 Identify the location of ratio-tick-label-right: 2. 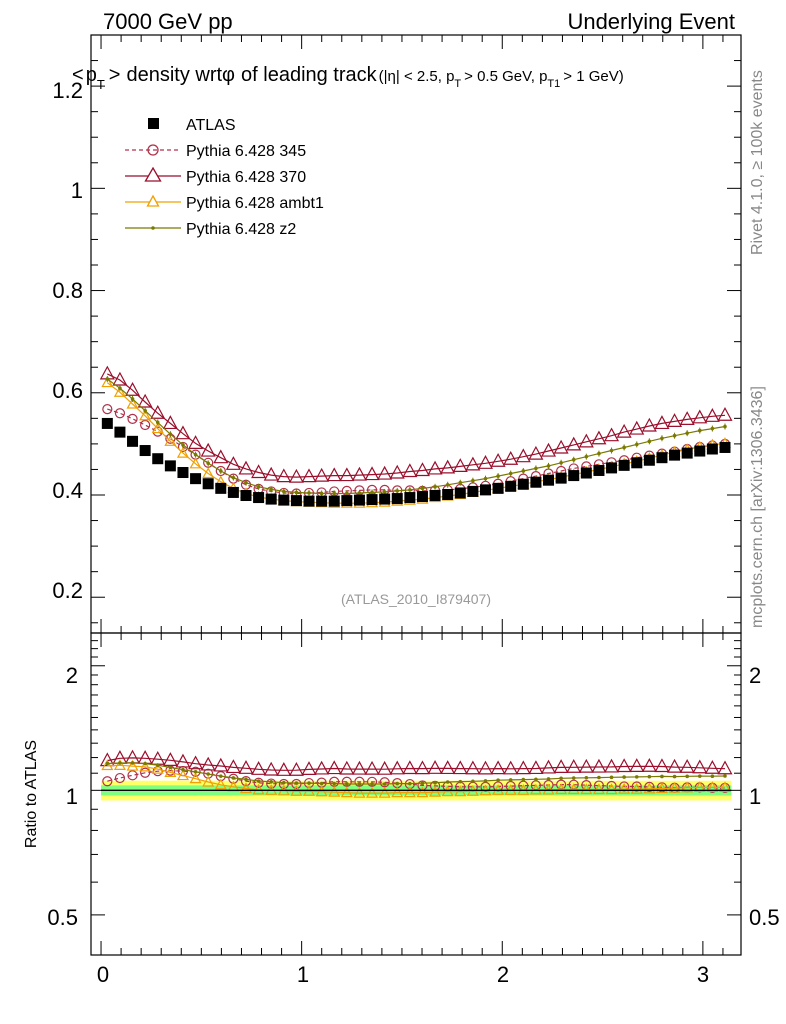
(755, 675).